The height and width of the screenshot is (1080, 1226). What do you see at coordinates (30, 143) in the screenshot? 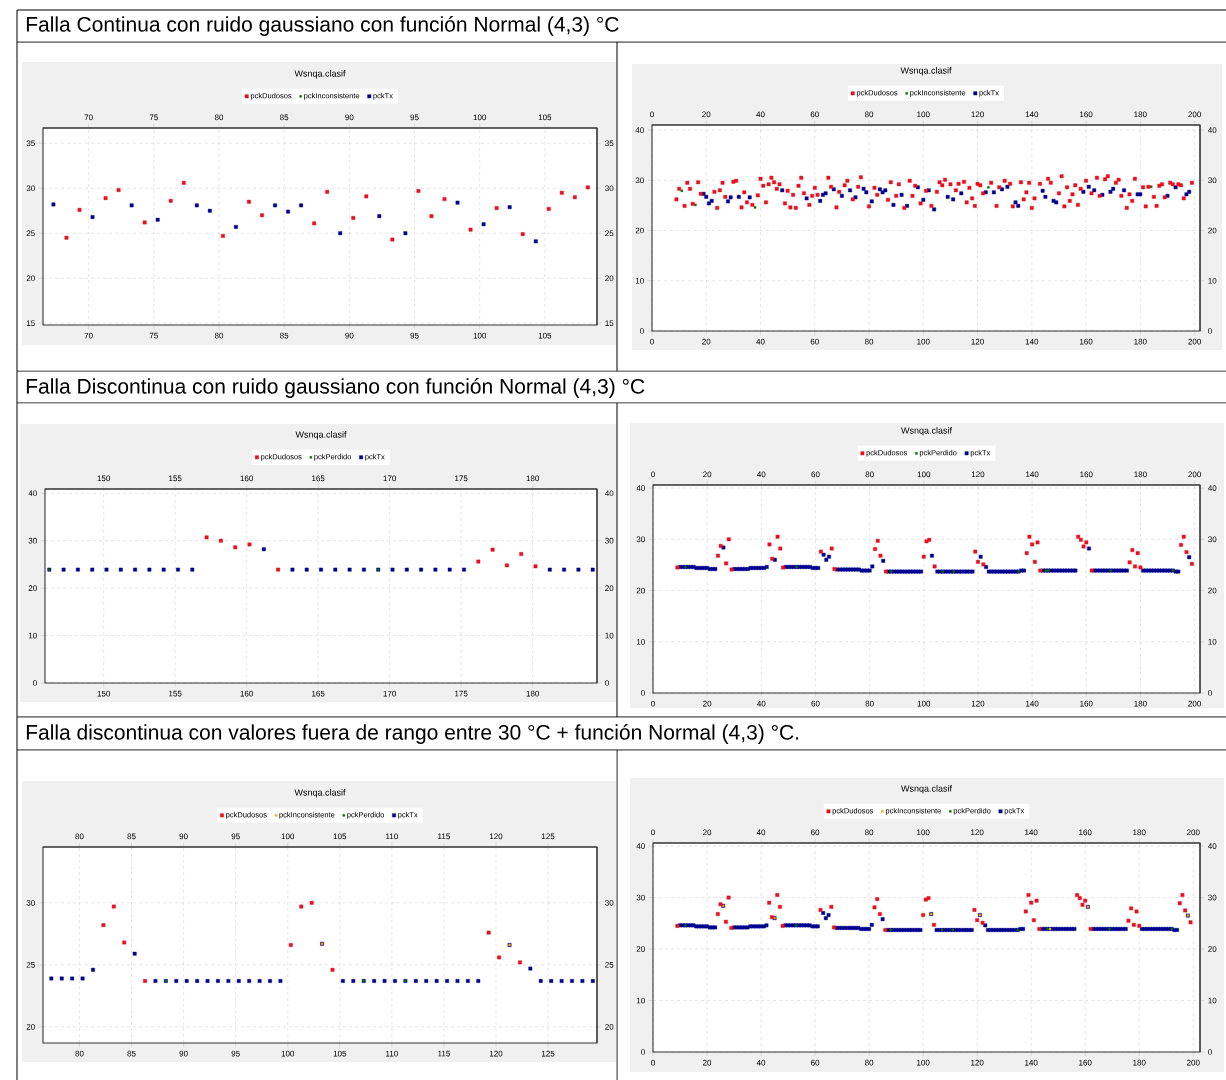
I see `y-tick-label: 35` at bounding box center [30, 143].